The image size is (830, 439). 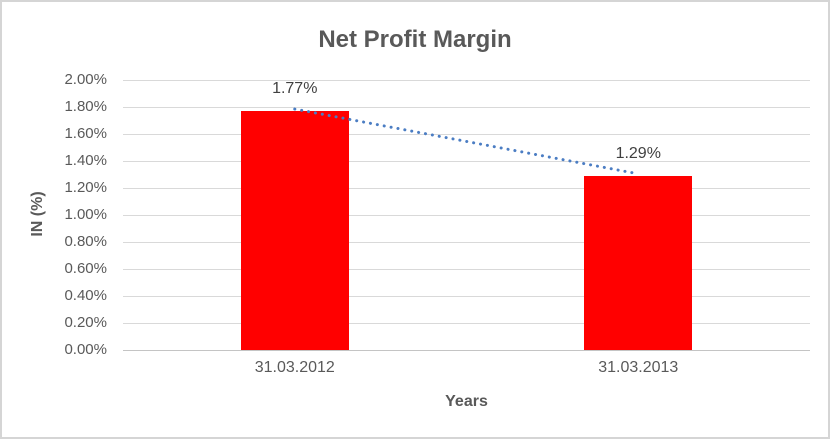 I want to click on x-tick-label: 31.03.2013, so click(x=638, y=367).